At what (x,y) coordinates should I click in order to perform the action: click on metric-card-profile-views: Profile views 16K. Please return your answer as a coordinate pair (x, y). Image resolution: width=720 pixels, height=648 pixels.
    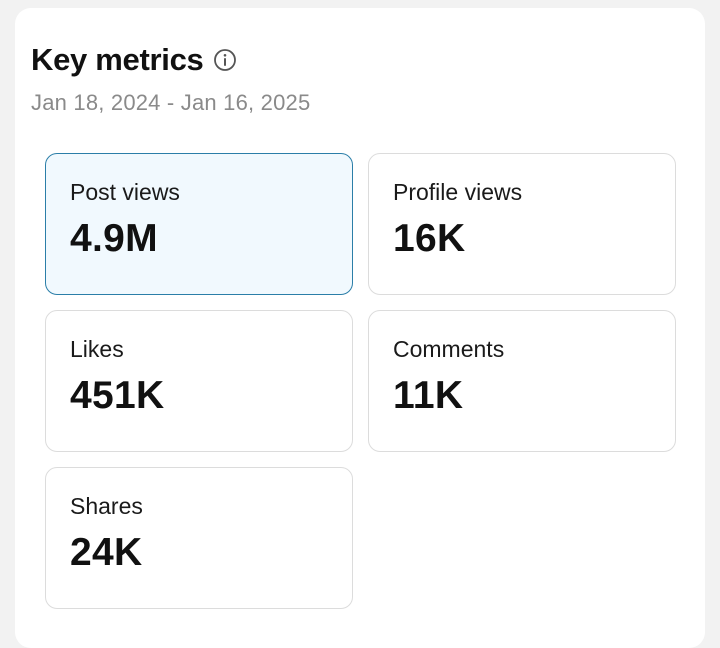
    Looking at the image, I should click on (522, 224).